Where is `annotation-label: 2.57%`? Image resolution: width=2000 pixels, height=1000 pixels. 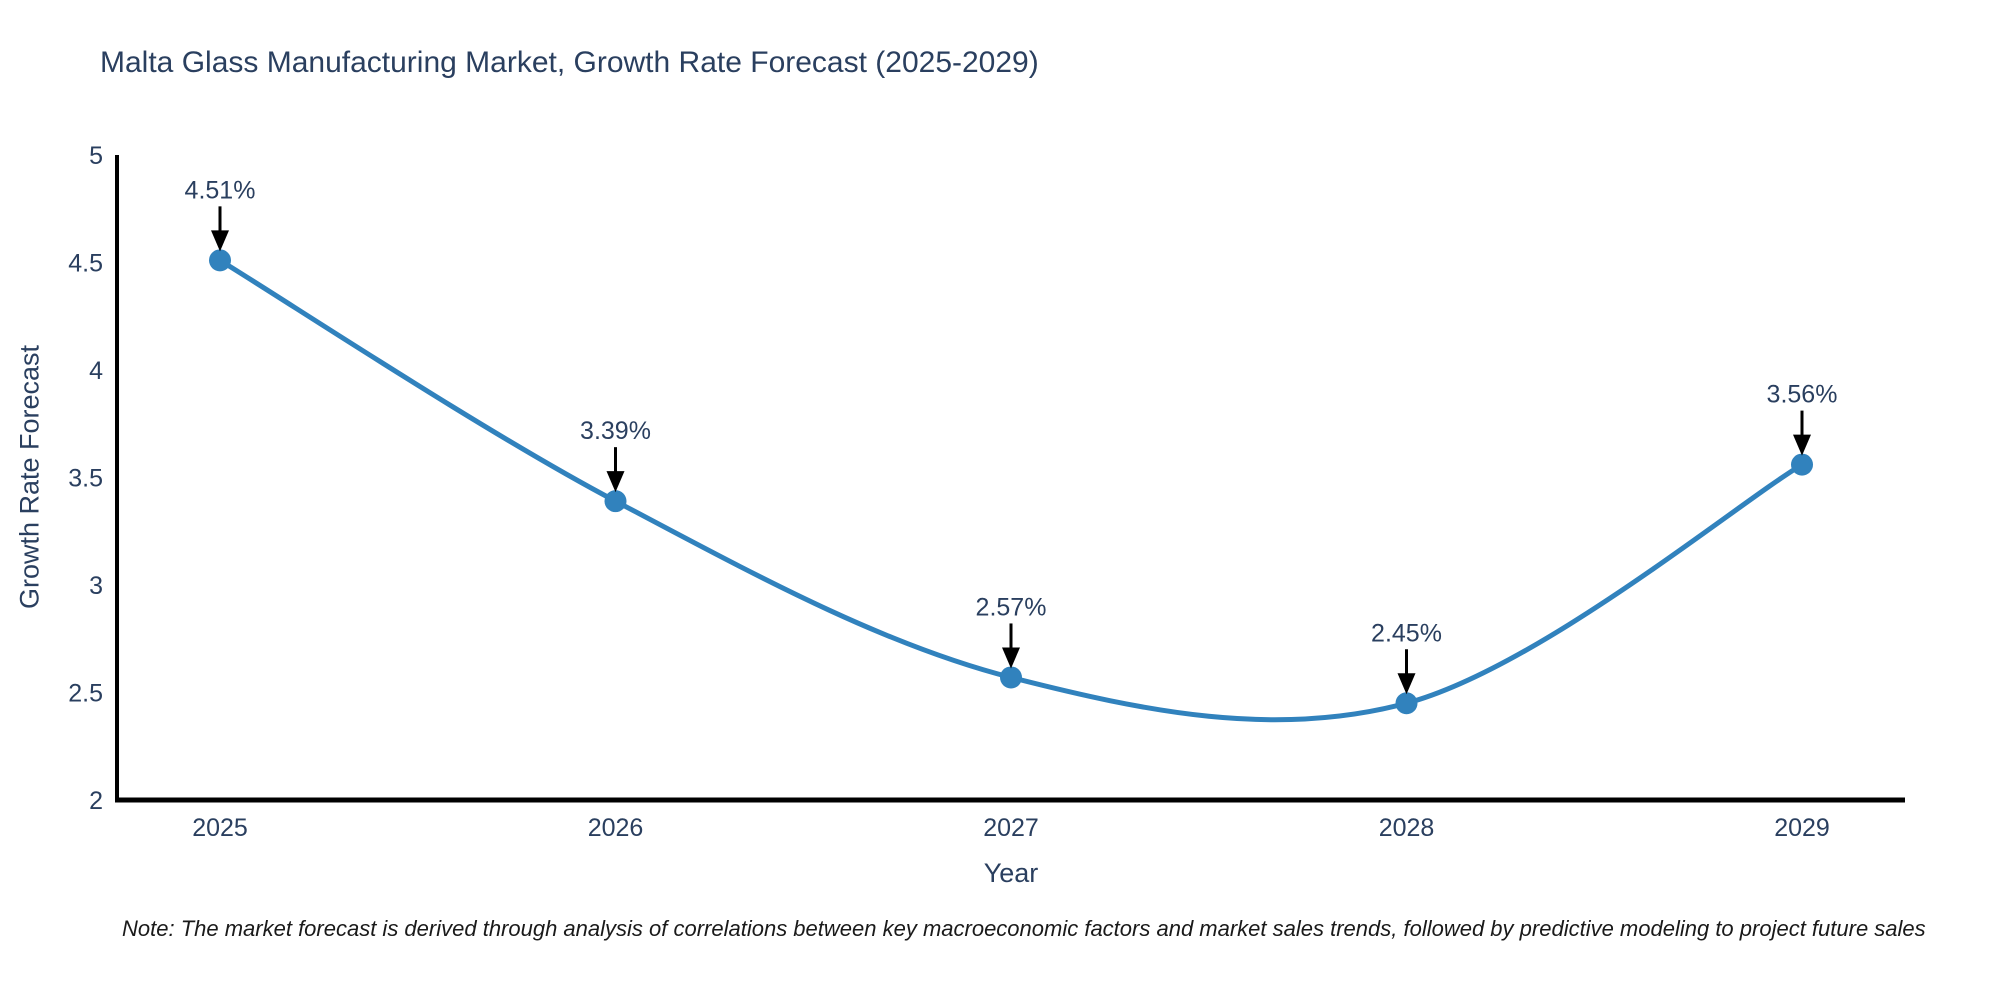 annotation-label: 2.57% is located at coordinates (1011, 607).